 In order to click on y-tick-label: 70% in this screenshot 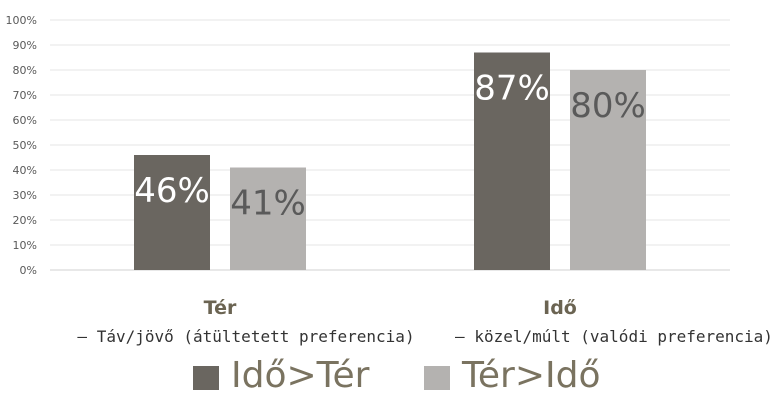, I will do `click(25, 95)`.